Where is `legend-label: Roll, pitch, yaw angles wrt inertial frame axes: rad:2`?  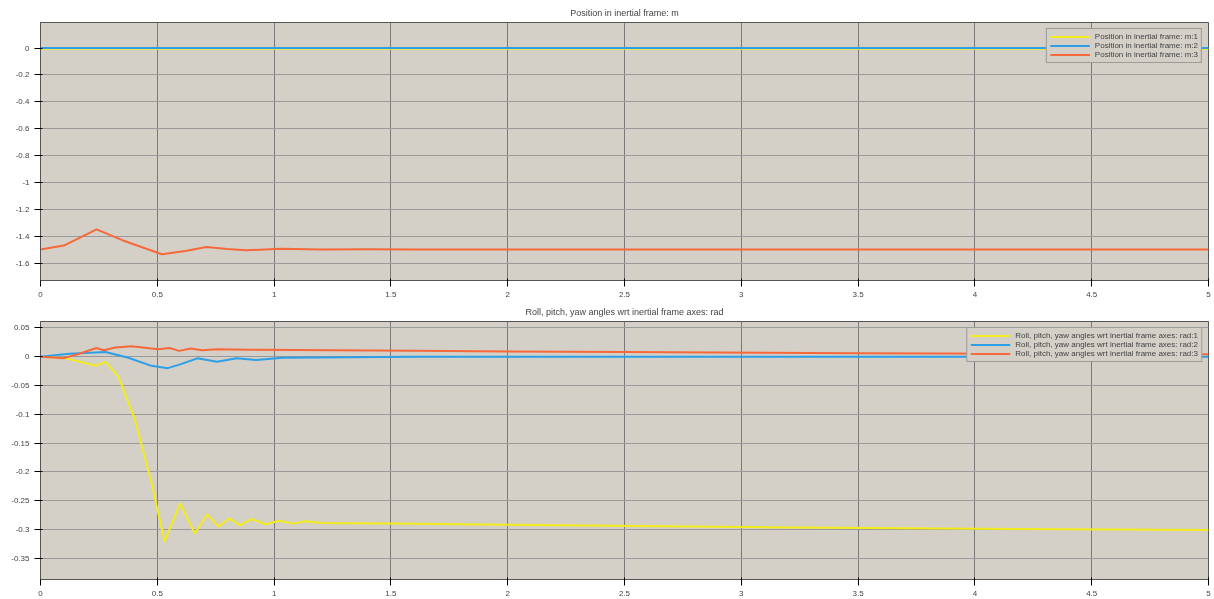 legend-label: Roll, pitch, yaw angles wrt inertial frame axes: rad:2 is located at coordinates (1106, 344).